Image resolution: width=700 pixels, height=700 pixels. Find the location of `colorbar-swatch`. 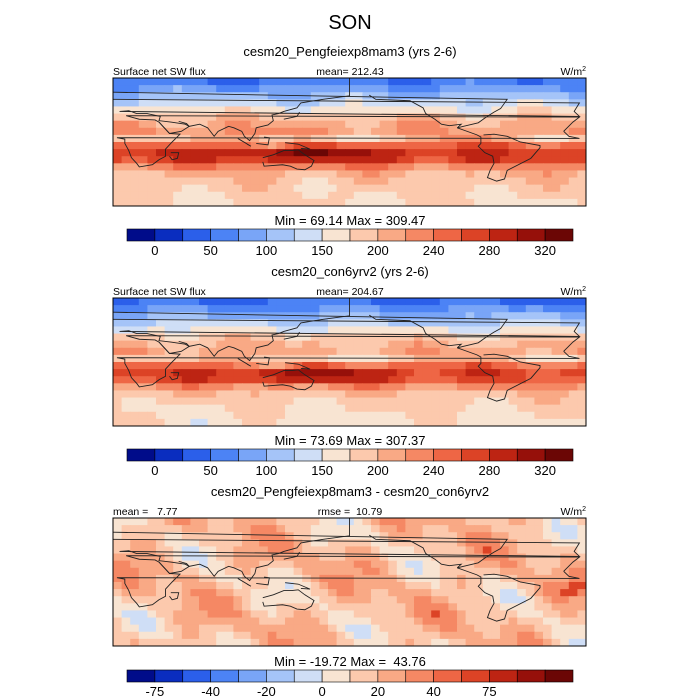

colorbar-swatch is located at coordinates (224, 676).